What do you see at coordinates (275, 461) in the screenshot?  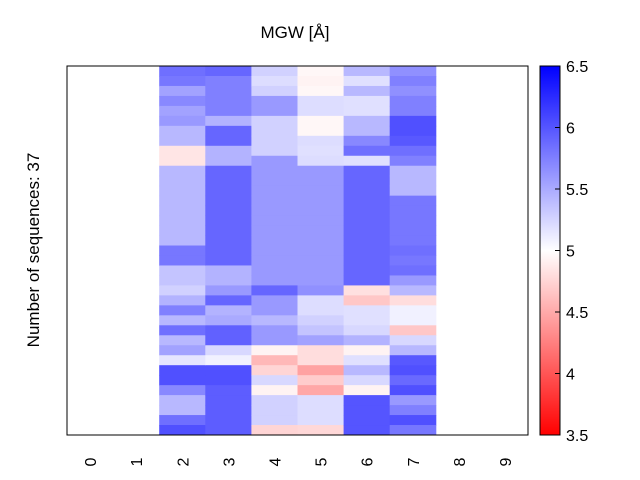 I see `x-tick-label: 4` at bounding box center [275, 461].